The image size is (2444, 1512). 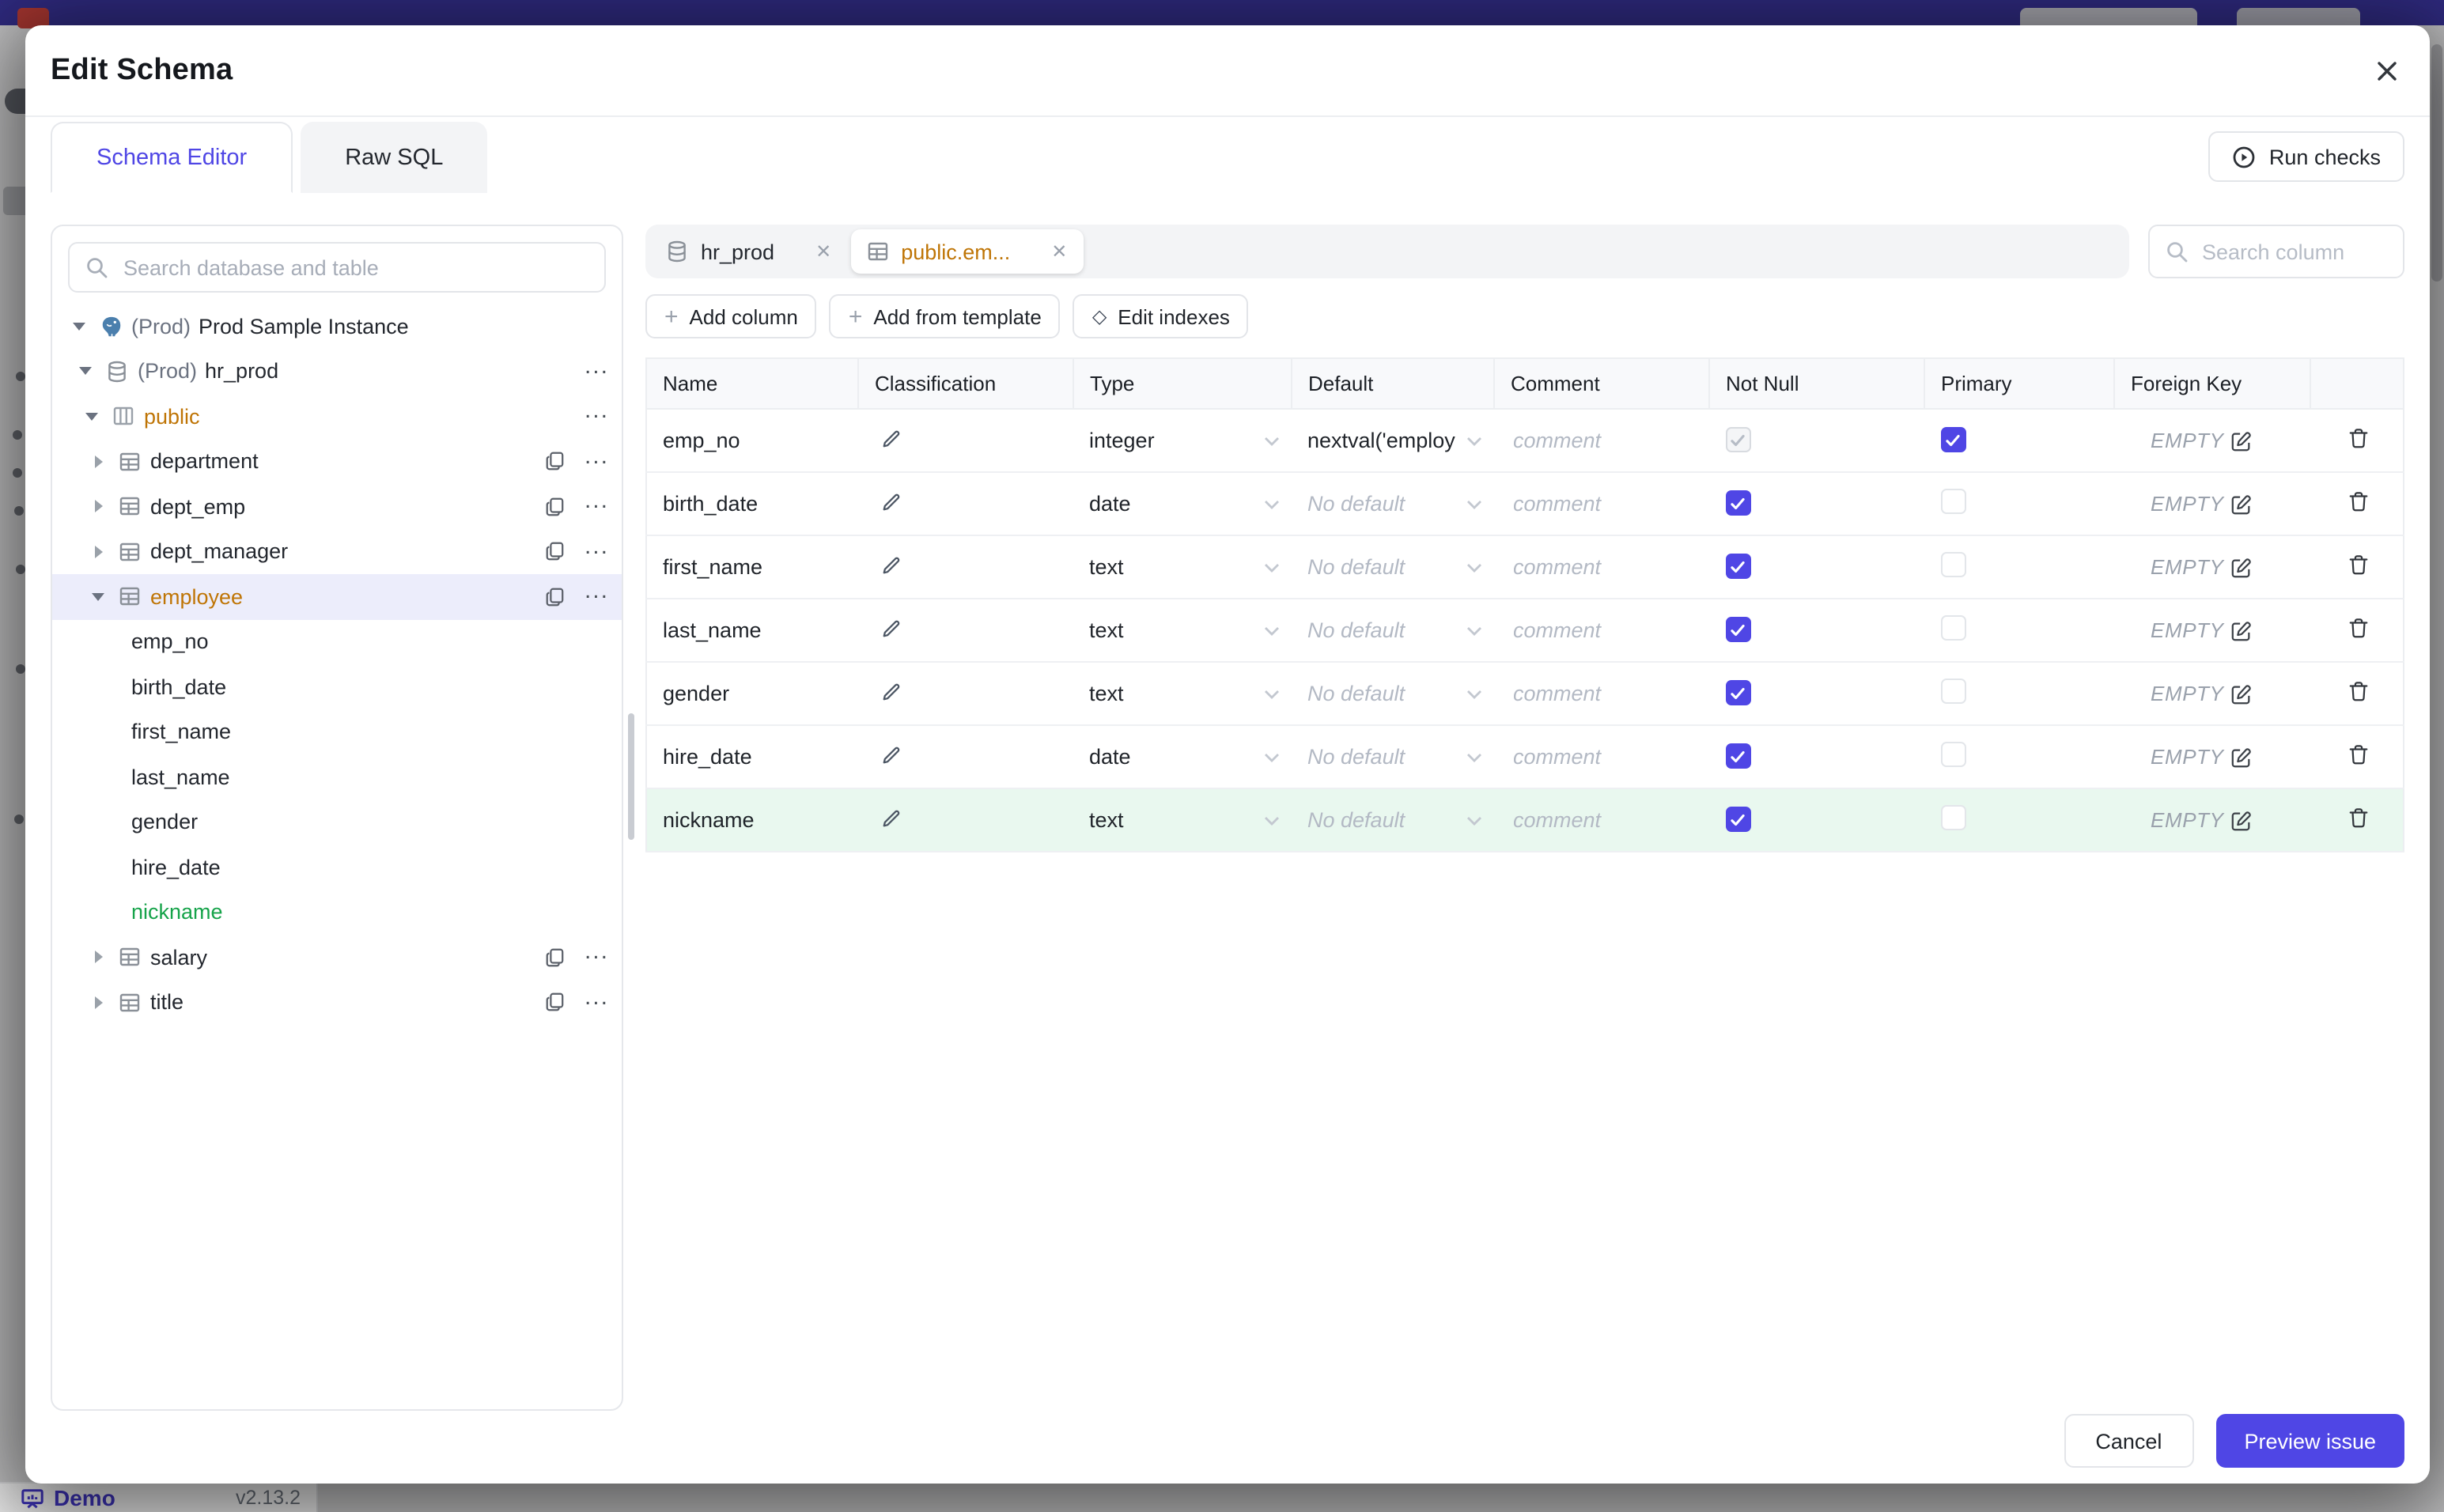 I want to click on sidebar-scrollbar, so click(x=631, y=777).